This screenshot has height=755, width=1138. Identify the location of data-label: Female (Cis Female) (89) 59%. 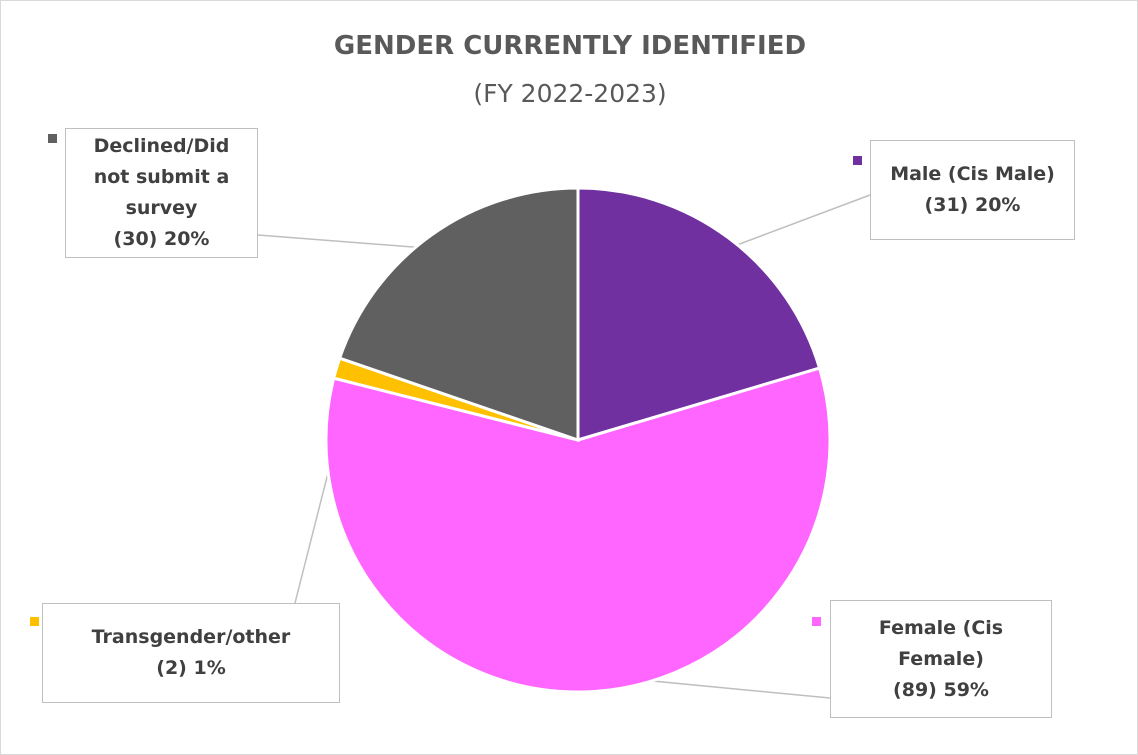
(941, 659).